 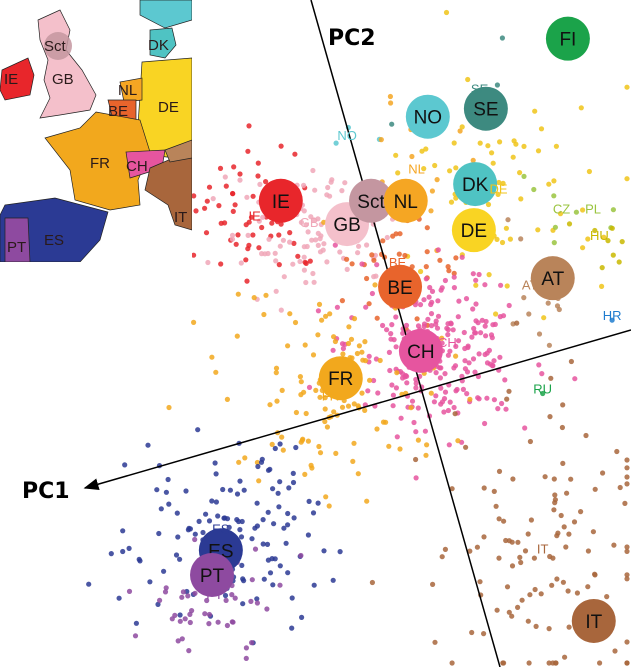 What do you see at coordinates (406, 202) in the screenshot?
I see `centroid-label: NL` at bounding box center [406, 202].